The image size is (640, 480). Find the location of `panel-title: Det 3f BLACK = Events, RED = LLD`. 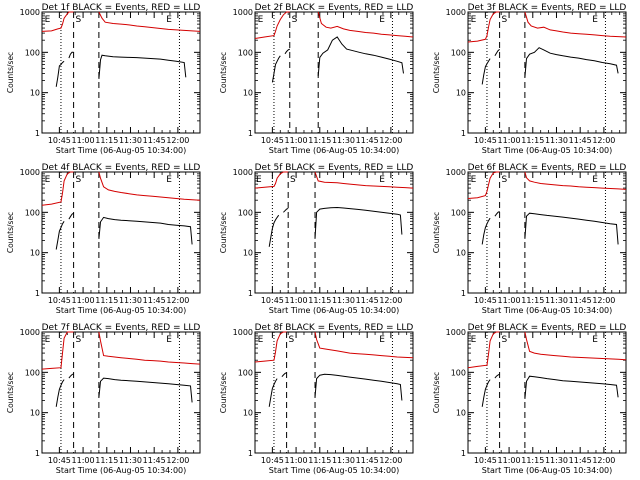

panel-title: Det 3f BLACK = Events, RED = LLD is located at coordinates (547, 8).